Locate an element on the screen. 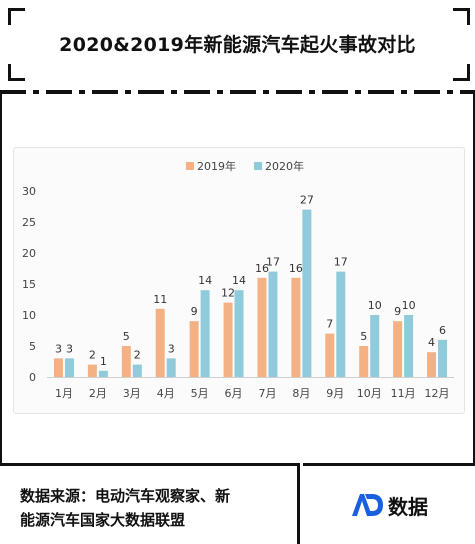  y-tick-label: 10 is located at coordinates (29, 315).